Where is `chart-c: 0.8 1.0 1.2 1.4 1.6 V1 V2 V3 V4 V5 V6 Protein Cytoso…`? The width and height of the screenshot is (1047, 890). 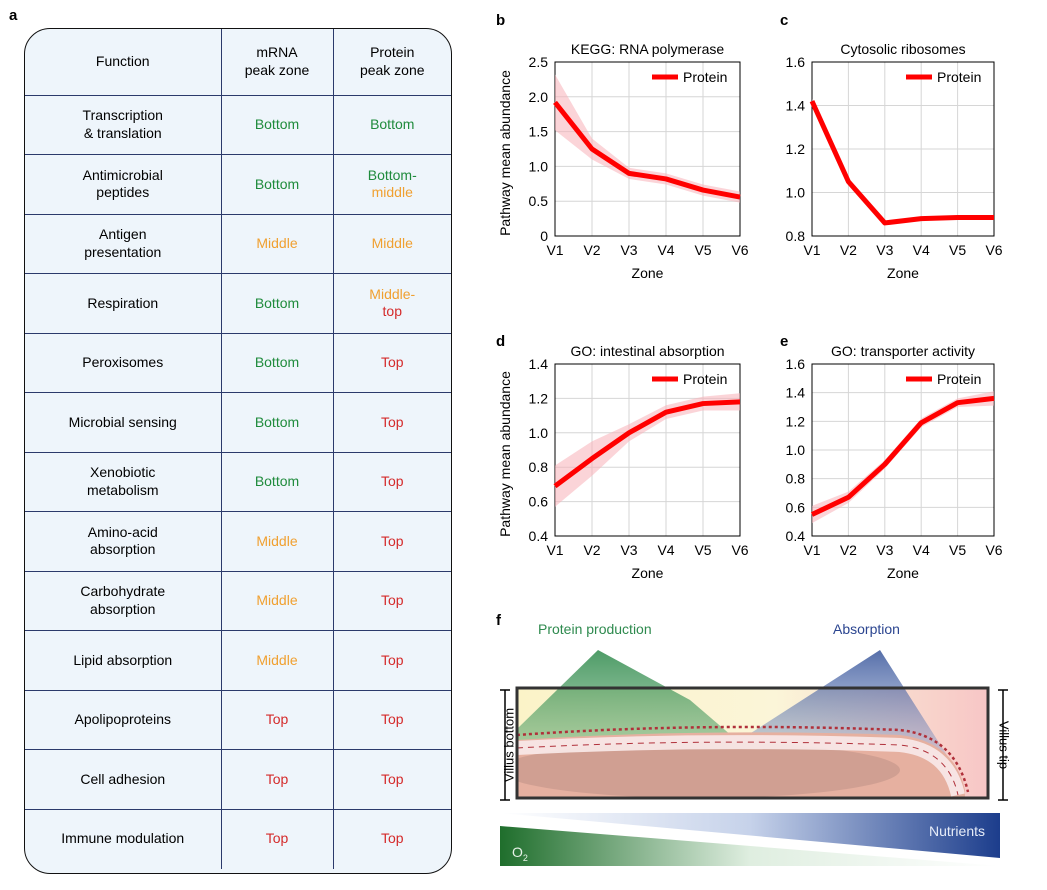 chart-c: 0.8 1.0 1.2 1.4 1.6 V1 V2 V3 V4 V5 V6 Protein Cytoso… is located at coordinates (894, 161).